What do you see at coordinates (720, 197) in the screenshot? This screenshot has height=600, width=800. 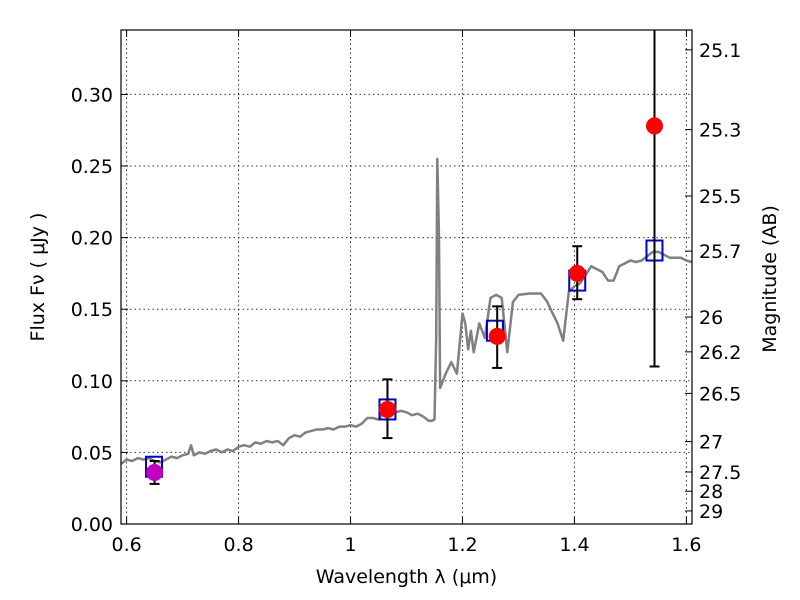 I see `mag-tick-label: 25.5` at bounding box center [720, 197].